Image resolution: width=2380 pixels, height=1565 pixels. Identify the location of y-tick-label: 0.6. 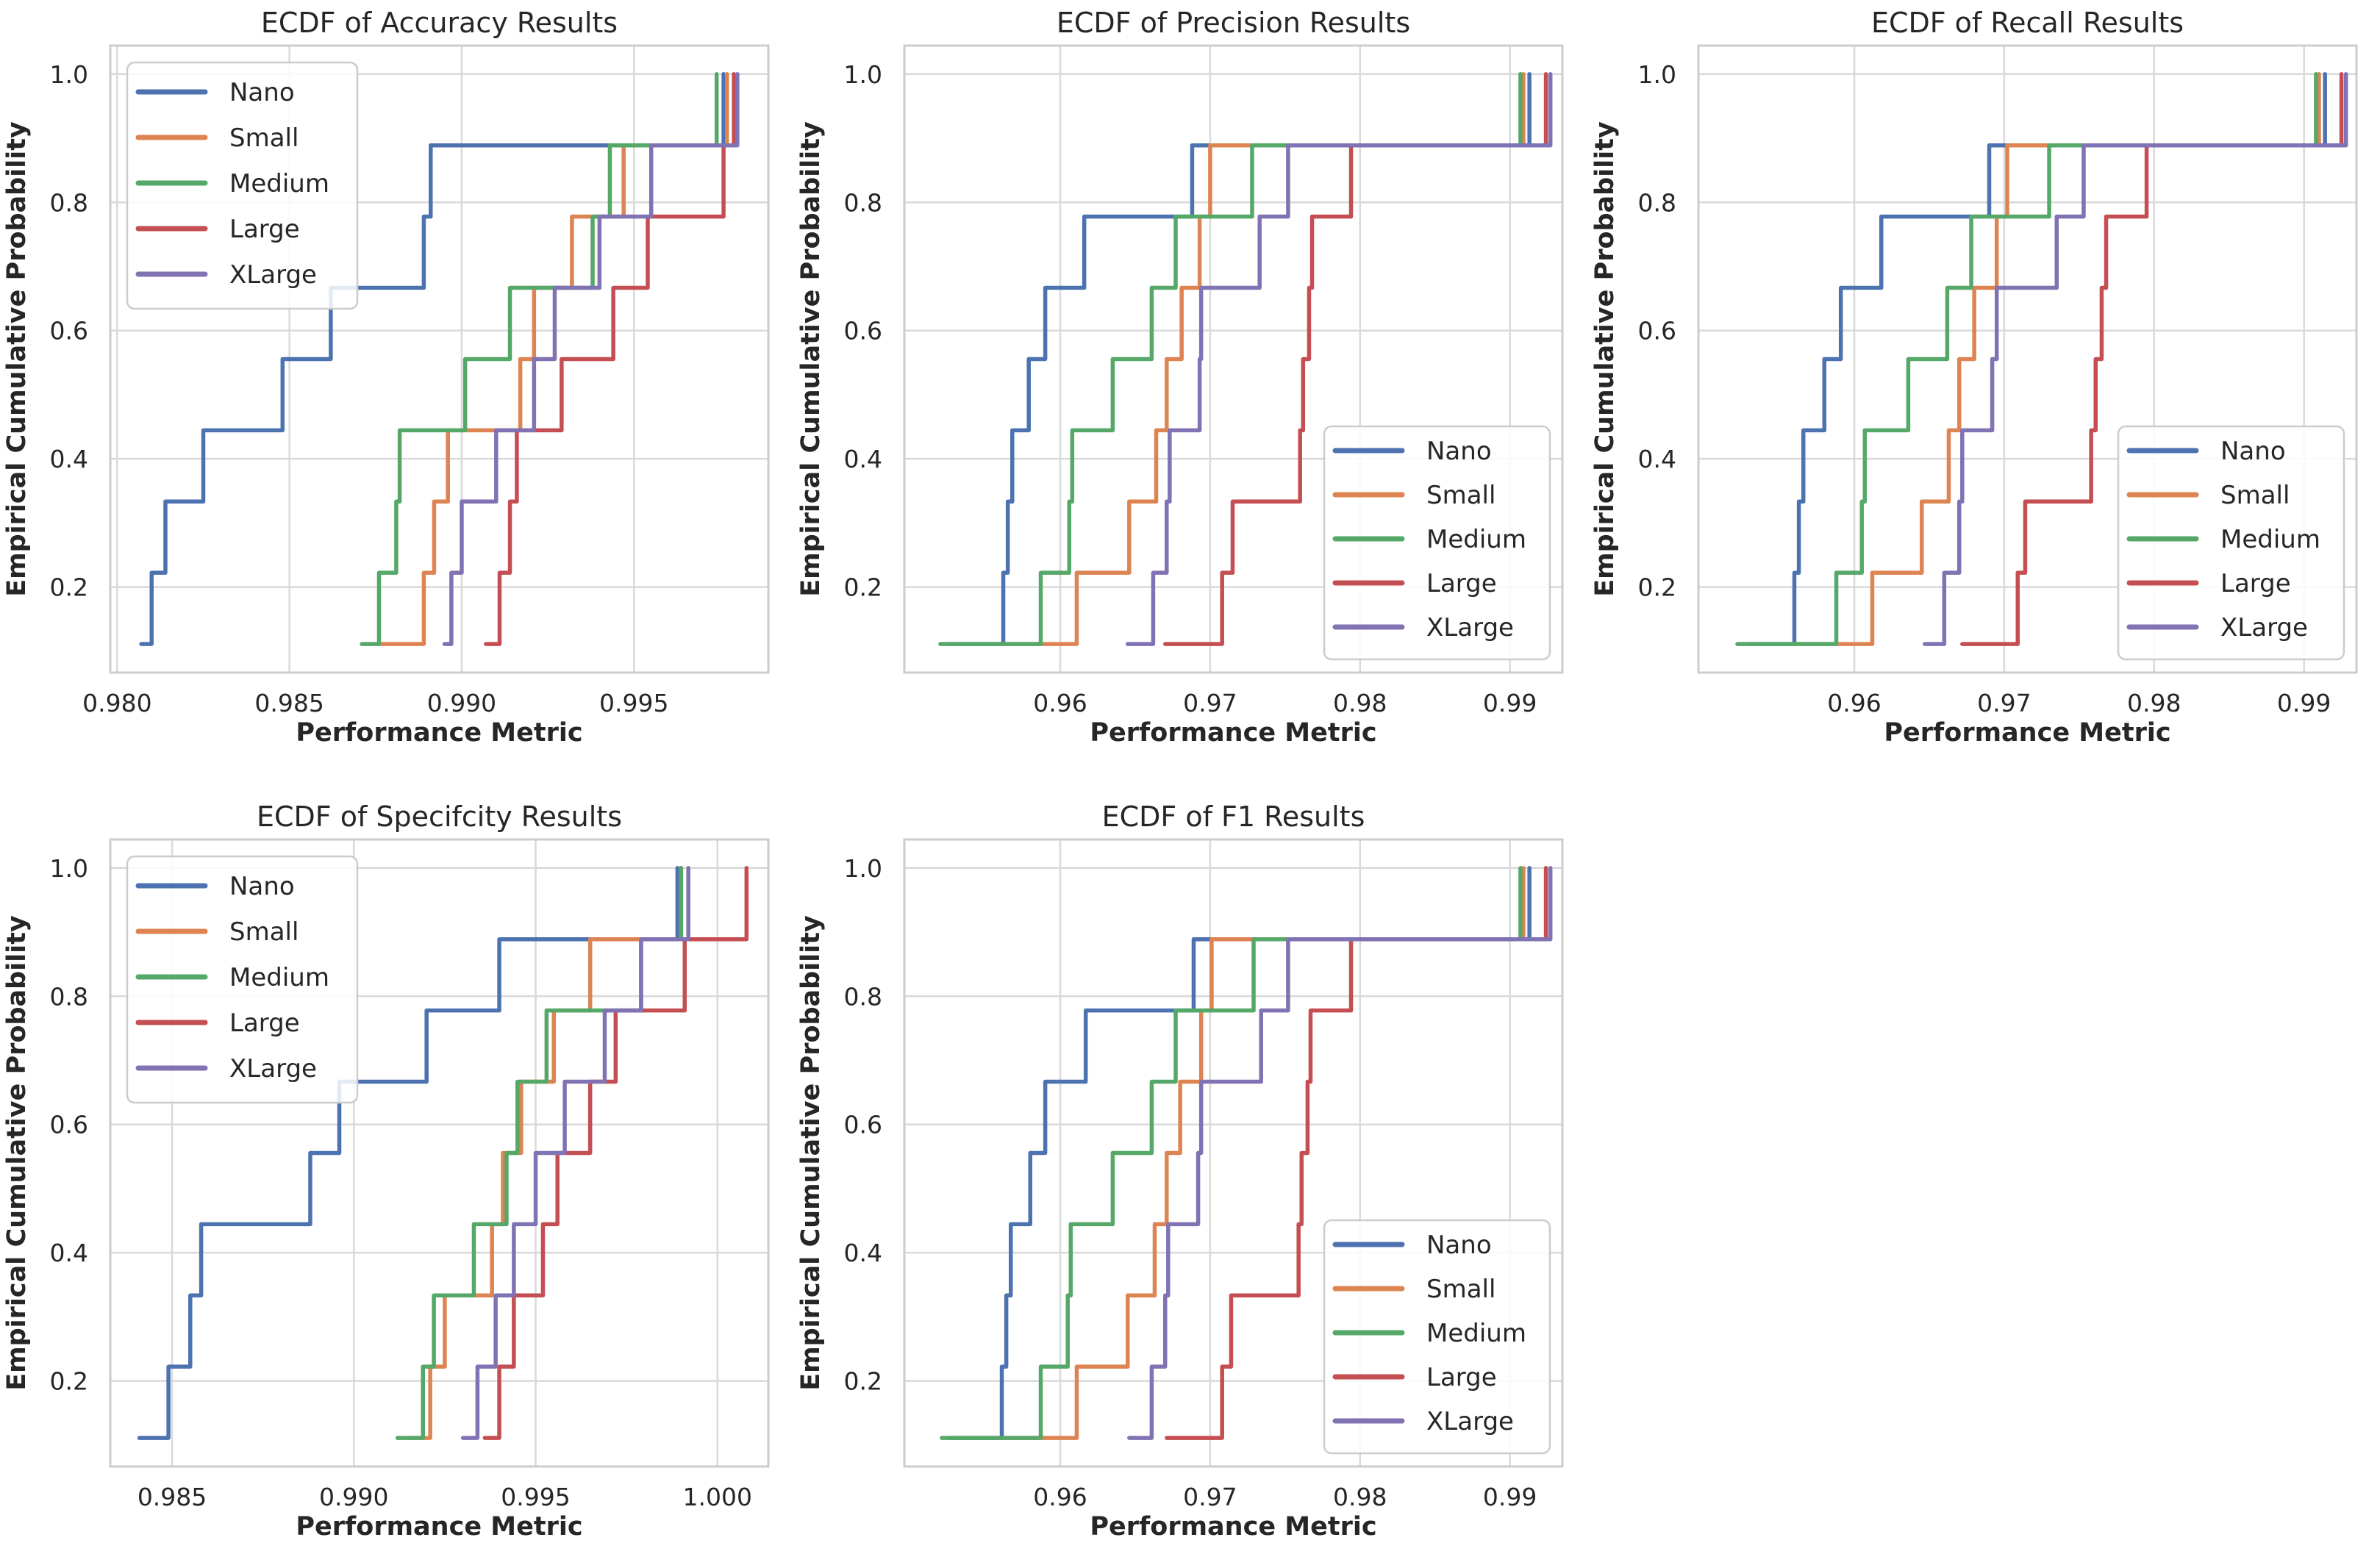
(69, 331).